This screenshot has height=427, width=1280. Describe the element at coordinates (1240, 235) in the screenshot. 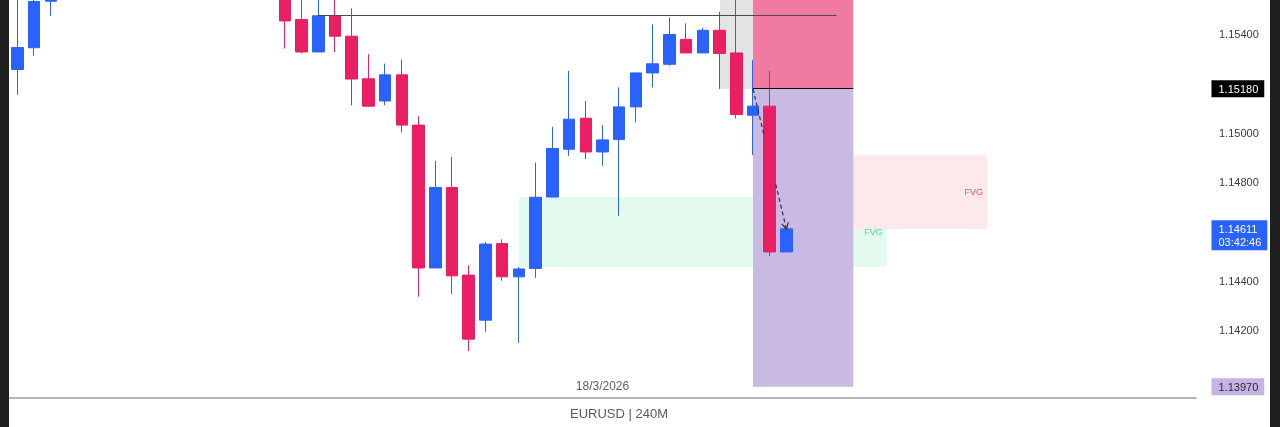

I see `text: 1.14611 03:42:46` at that location.